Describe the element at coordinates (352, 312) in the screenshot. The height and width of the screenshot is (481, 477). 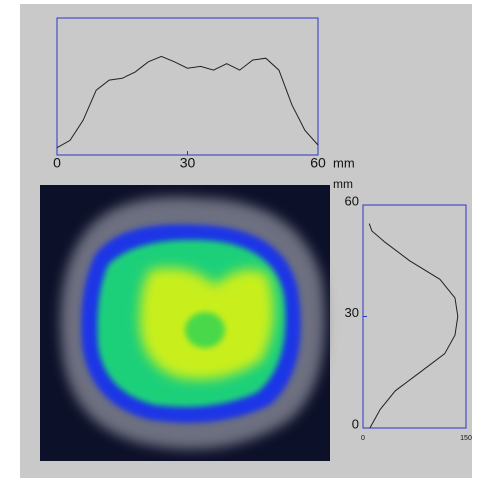
I see `y-tick-label: 30` at that location.